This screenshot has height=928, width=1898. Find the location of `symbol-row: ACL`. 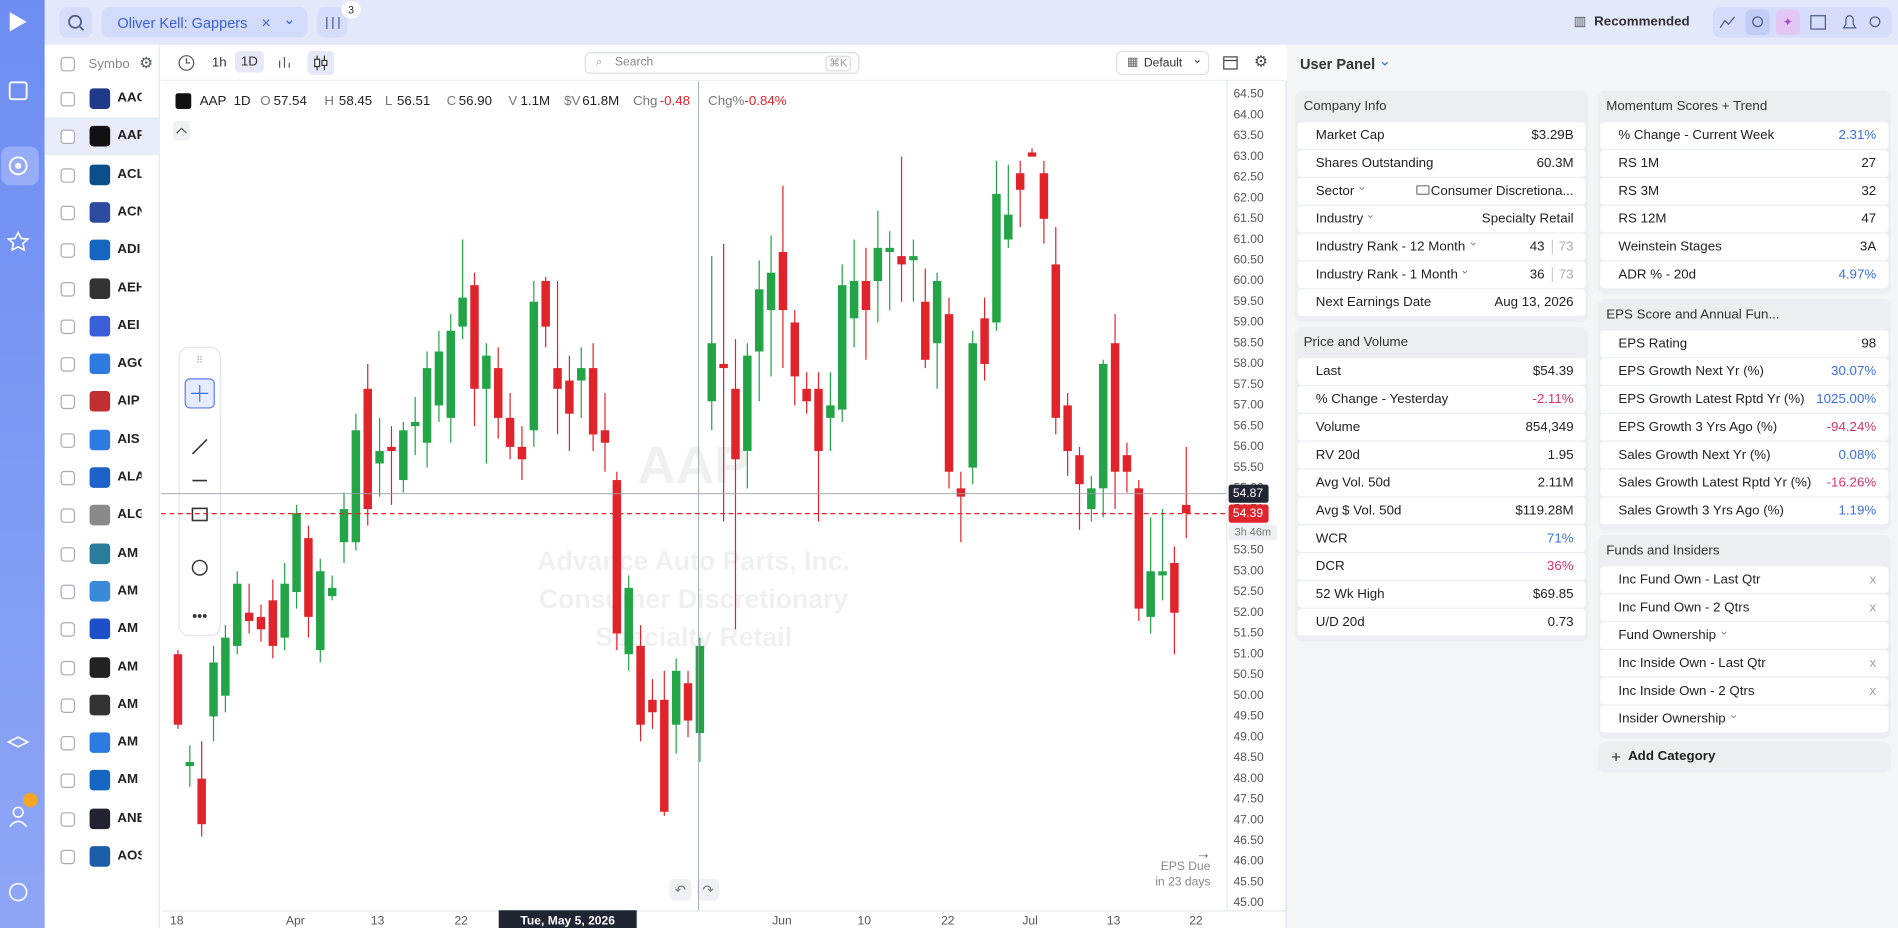

symbol-row: ACL is located at coordinates (102, 175).